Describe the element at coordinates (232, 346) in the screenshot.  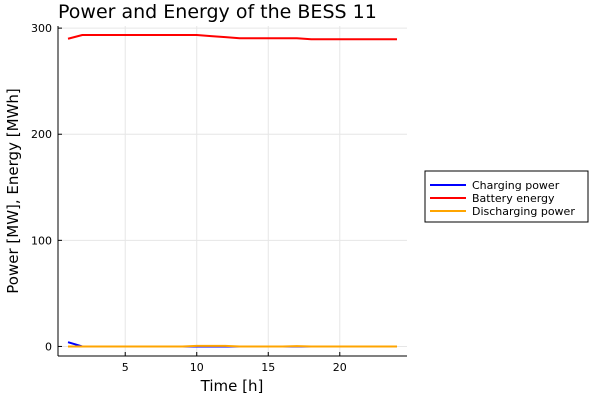
I see `series-line-discharging-power` at that location.